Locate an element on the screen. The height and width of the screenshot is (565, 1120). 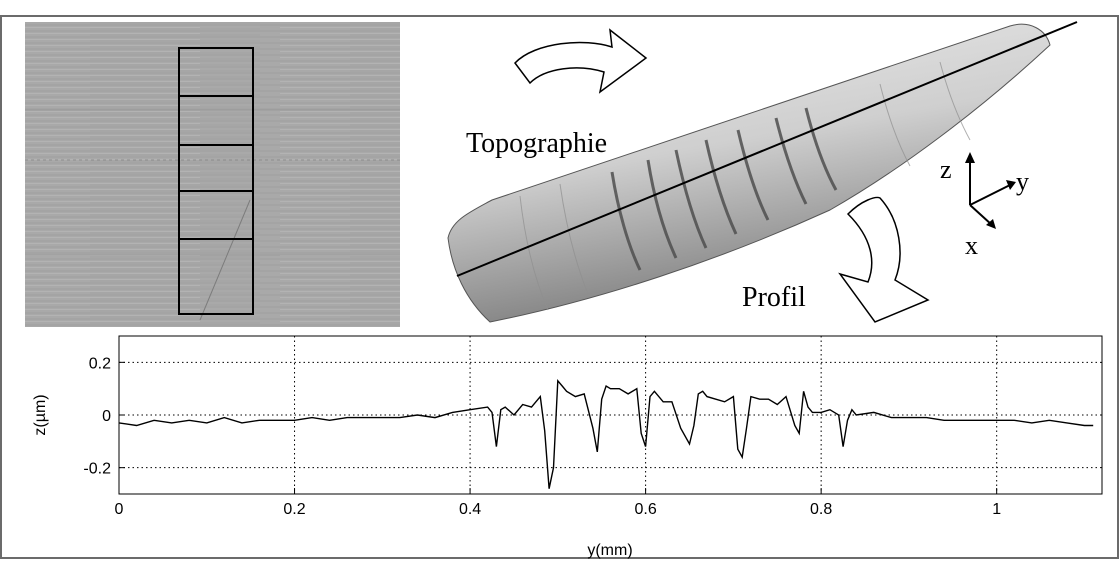
axis-z-label: z is located at coordinates (946, 169).